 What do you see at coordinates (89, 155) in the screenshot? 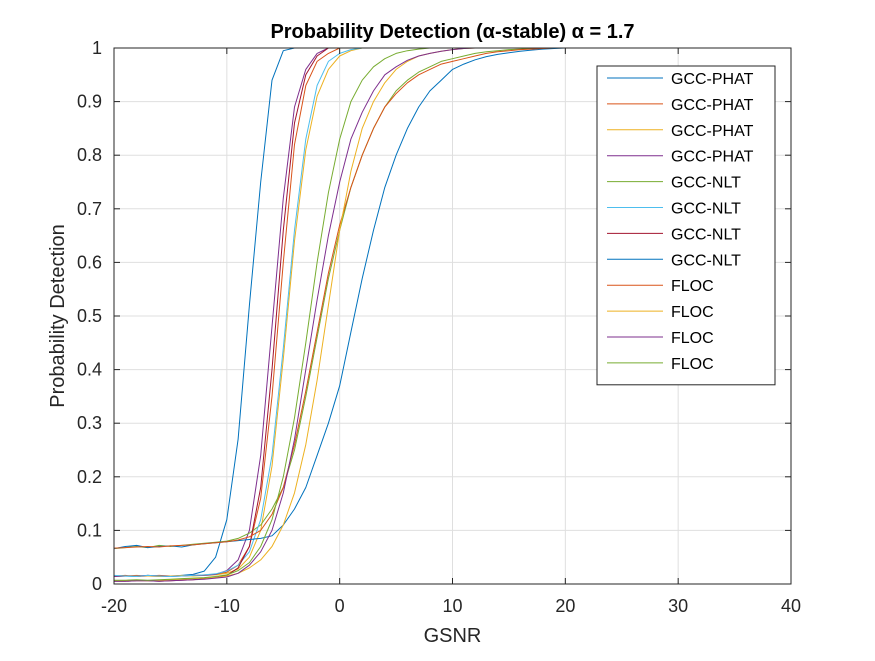
I see `y-tick-label: 0.8` at bounding box center [89, 155].